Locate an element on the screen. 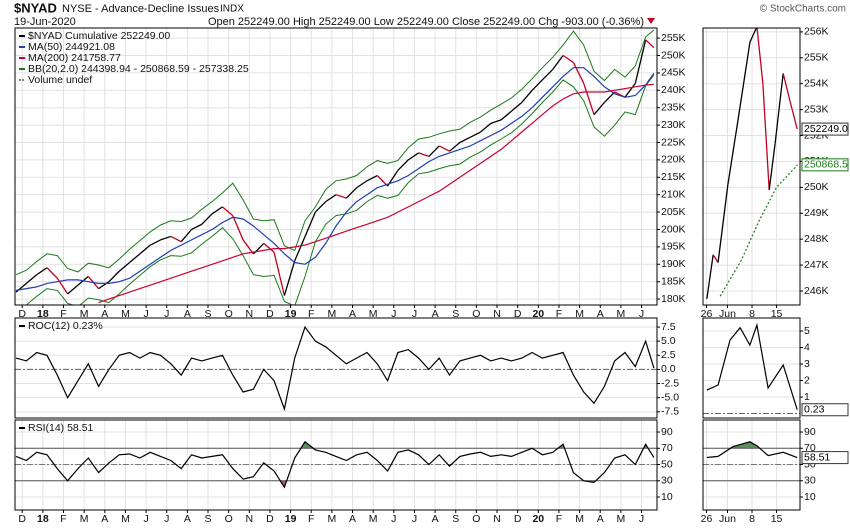 This screenshot has height=530, width=850. x-tick-label: O is located at coordinates (229, 519).